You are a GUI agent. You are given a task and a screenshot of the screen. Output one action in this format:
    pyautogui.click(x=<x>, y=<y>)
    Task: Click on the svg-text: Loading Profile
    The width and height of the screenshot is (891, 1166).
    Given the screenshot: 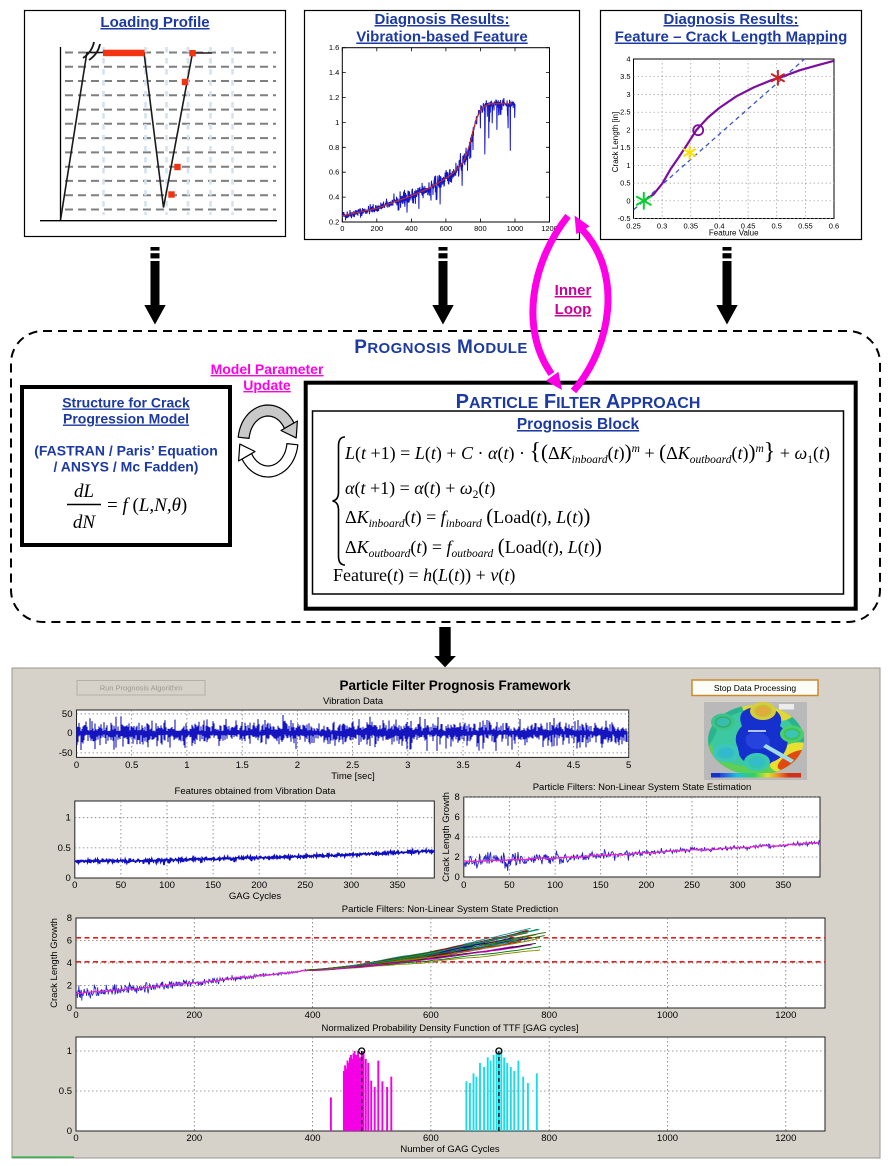 What is the action you would take?
    pyautogui.click(x=154, y=22)
    